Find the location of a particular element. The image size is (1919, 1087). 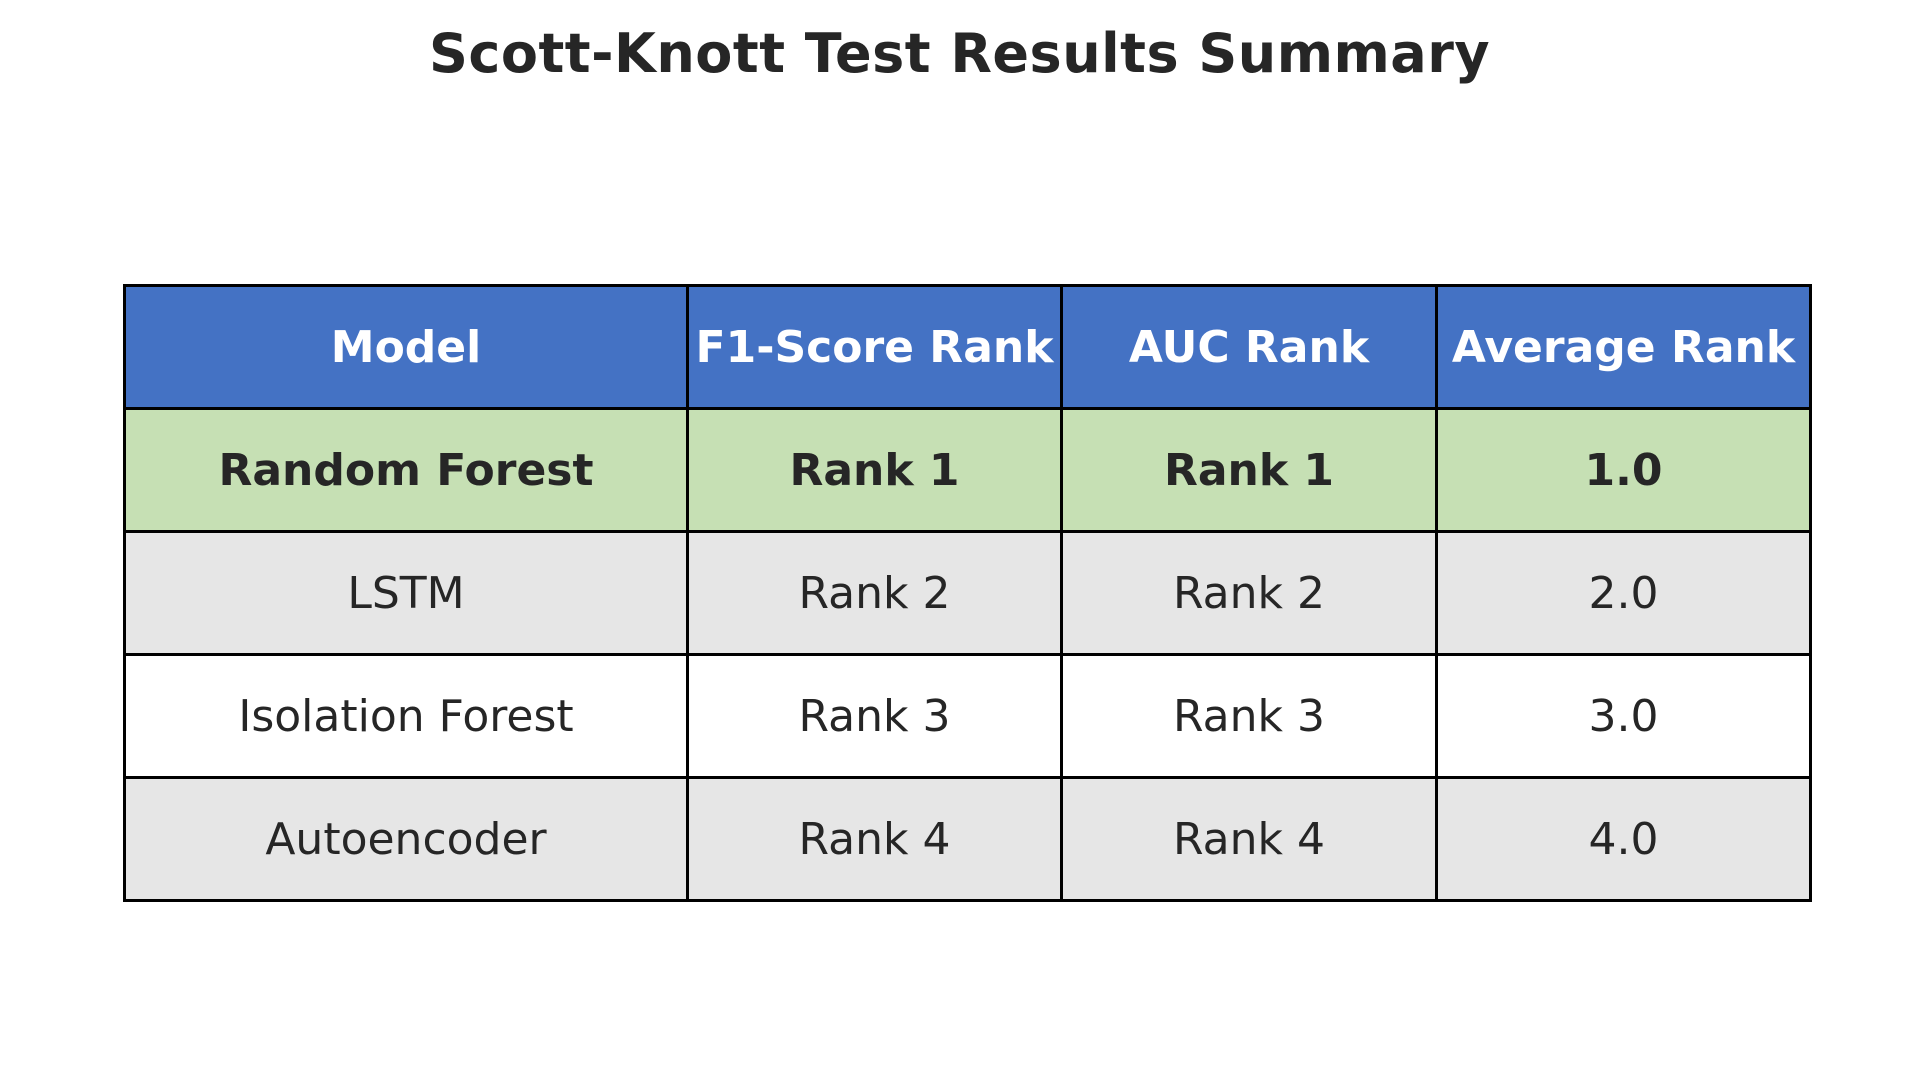

table-row: Random Forest Rank 1 Rank 1 1.0 is located at coordinates (967, 470).